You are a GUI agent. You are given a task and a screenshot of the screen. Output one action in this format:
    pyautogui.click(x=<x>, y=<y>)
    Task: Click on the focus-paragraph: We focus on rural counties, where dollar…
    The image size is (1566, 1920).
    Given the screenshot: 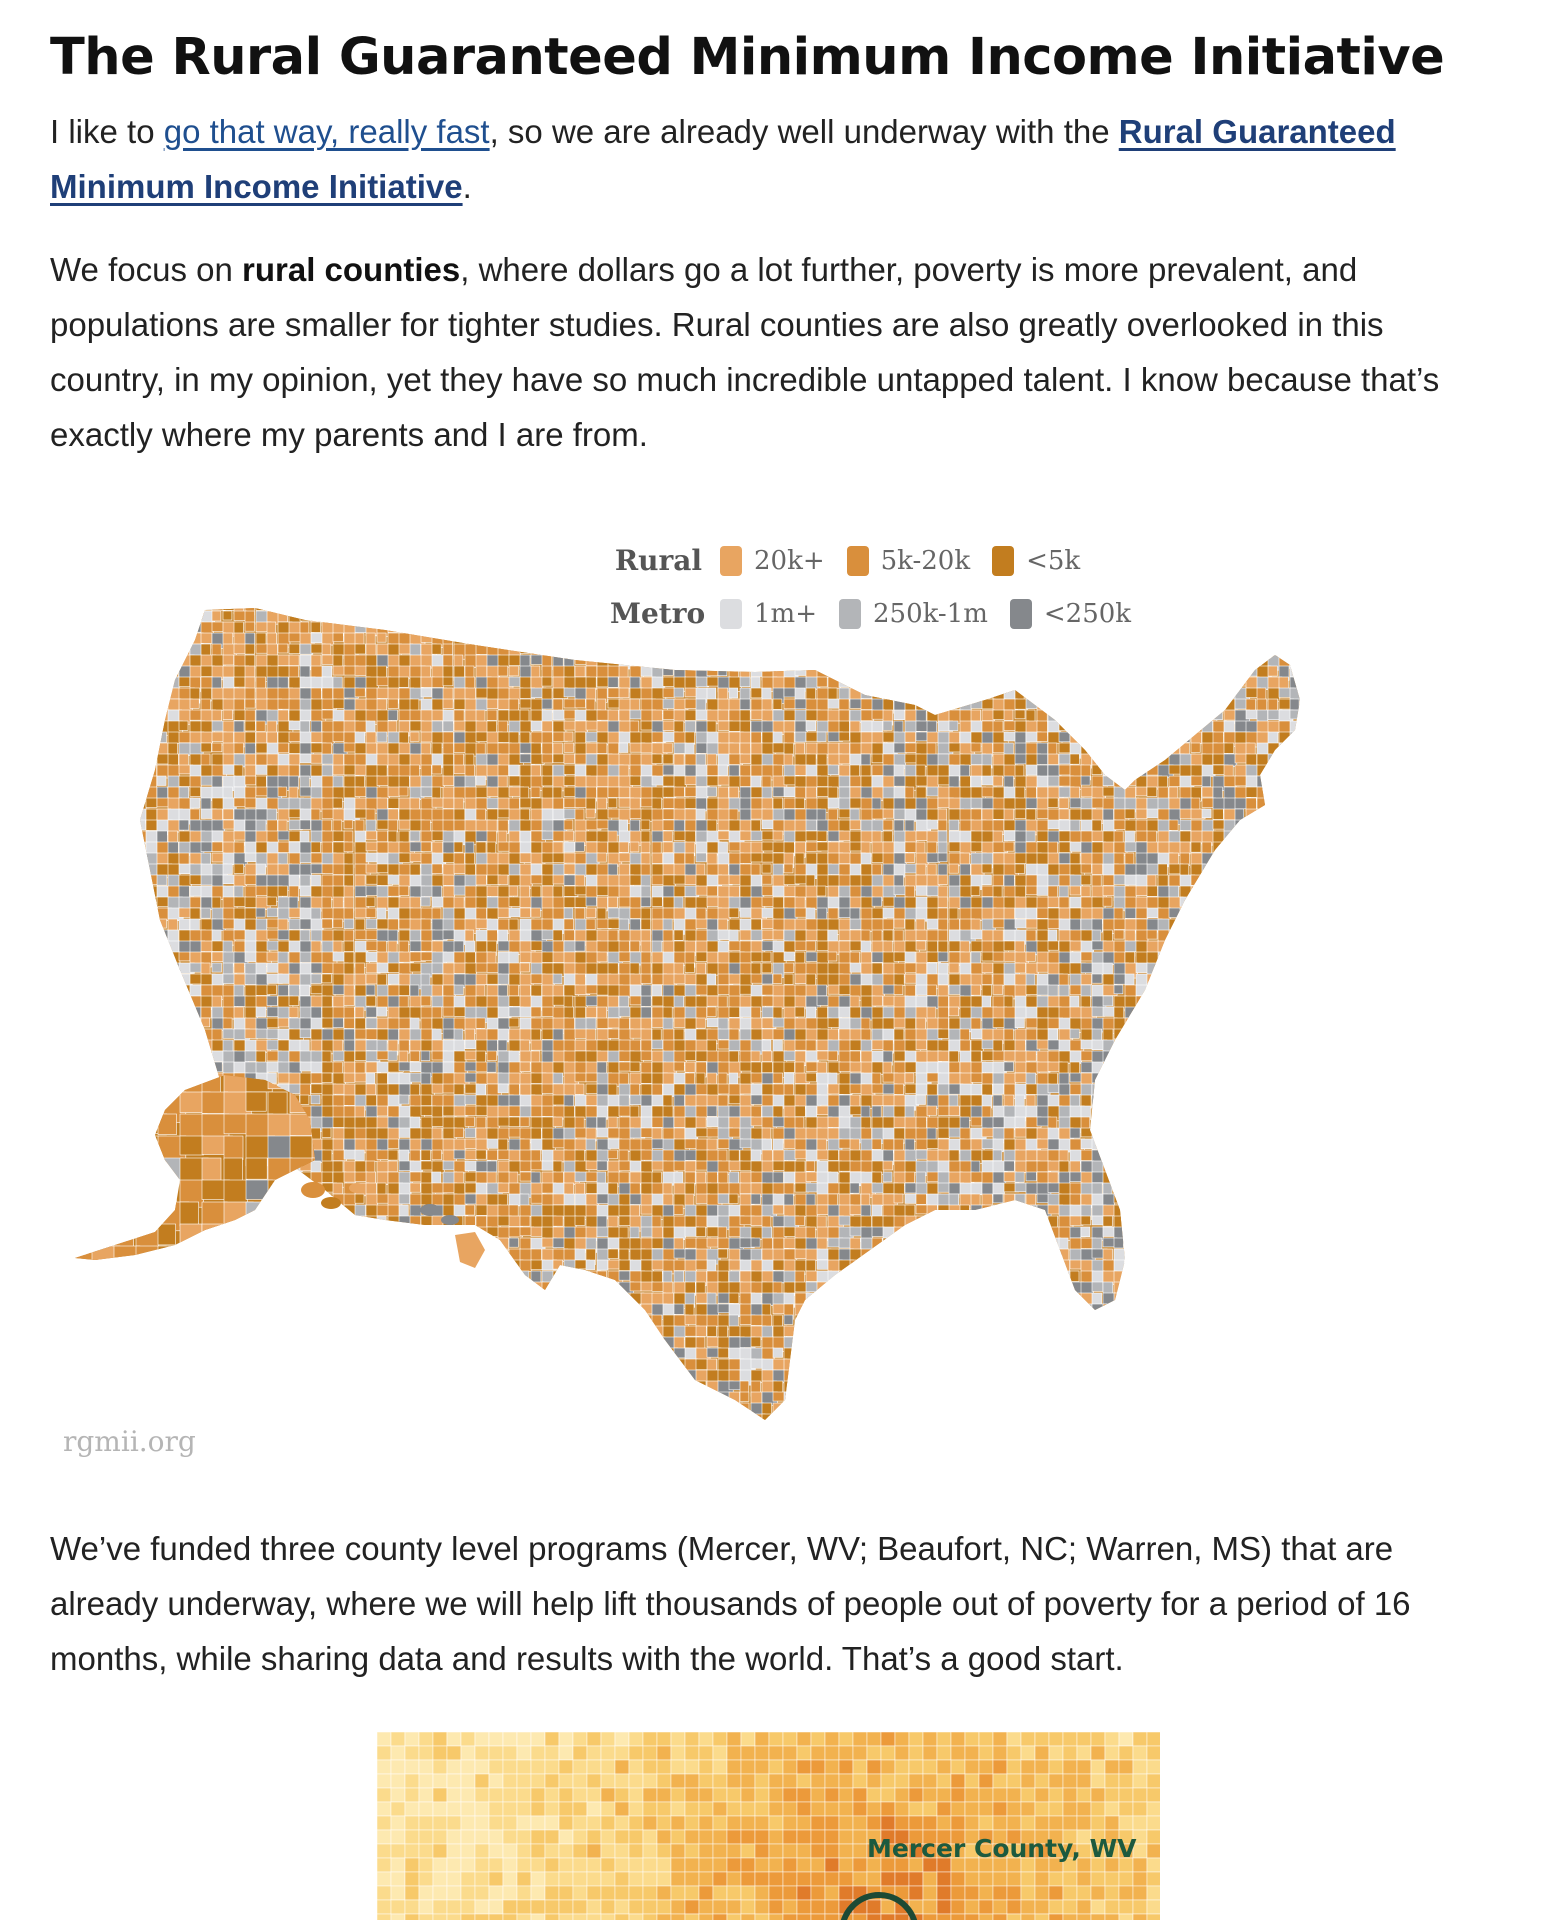 What is the action you would take?
    pyautogui.click(x=775, y=352)
    